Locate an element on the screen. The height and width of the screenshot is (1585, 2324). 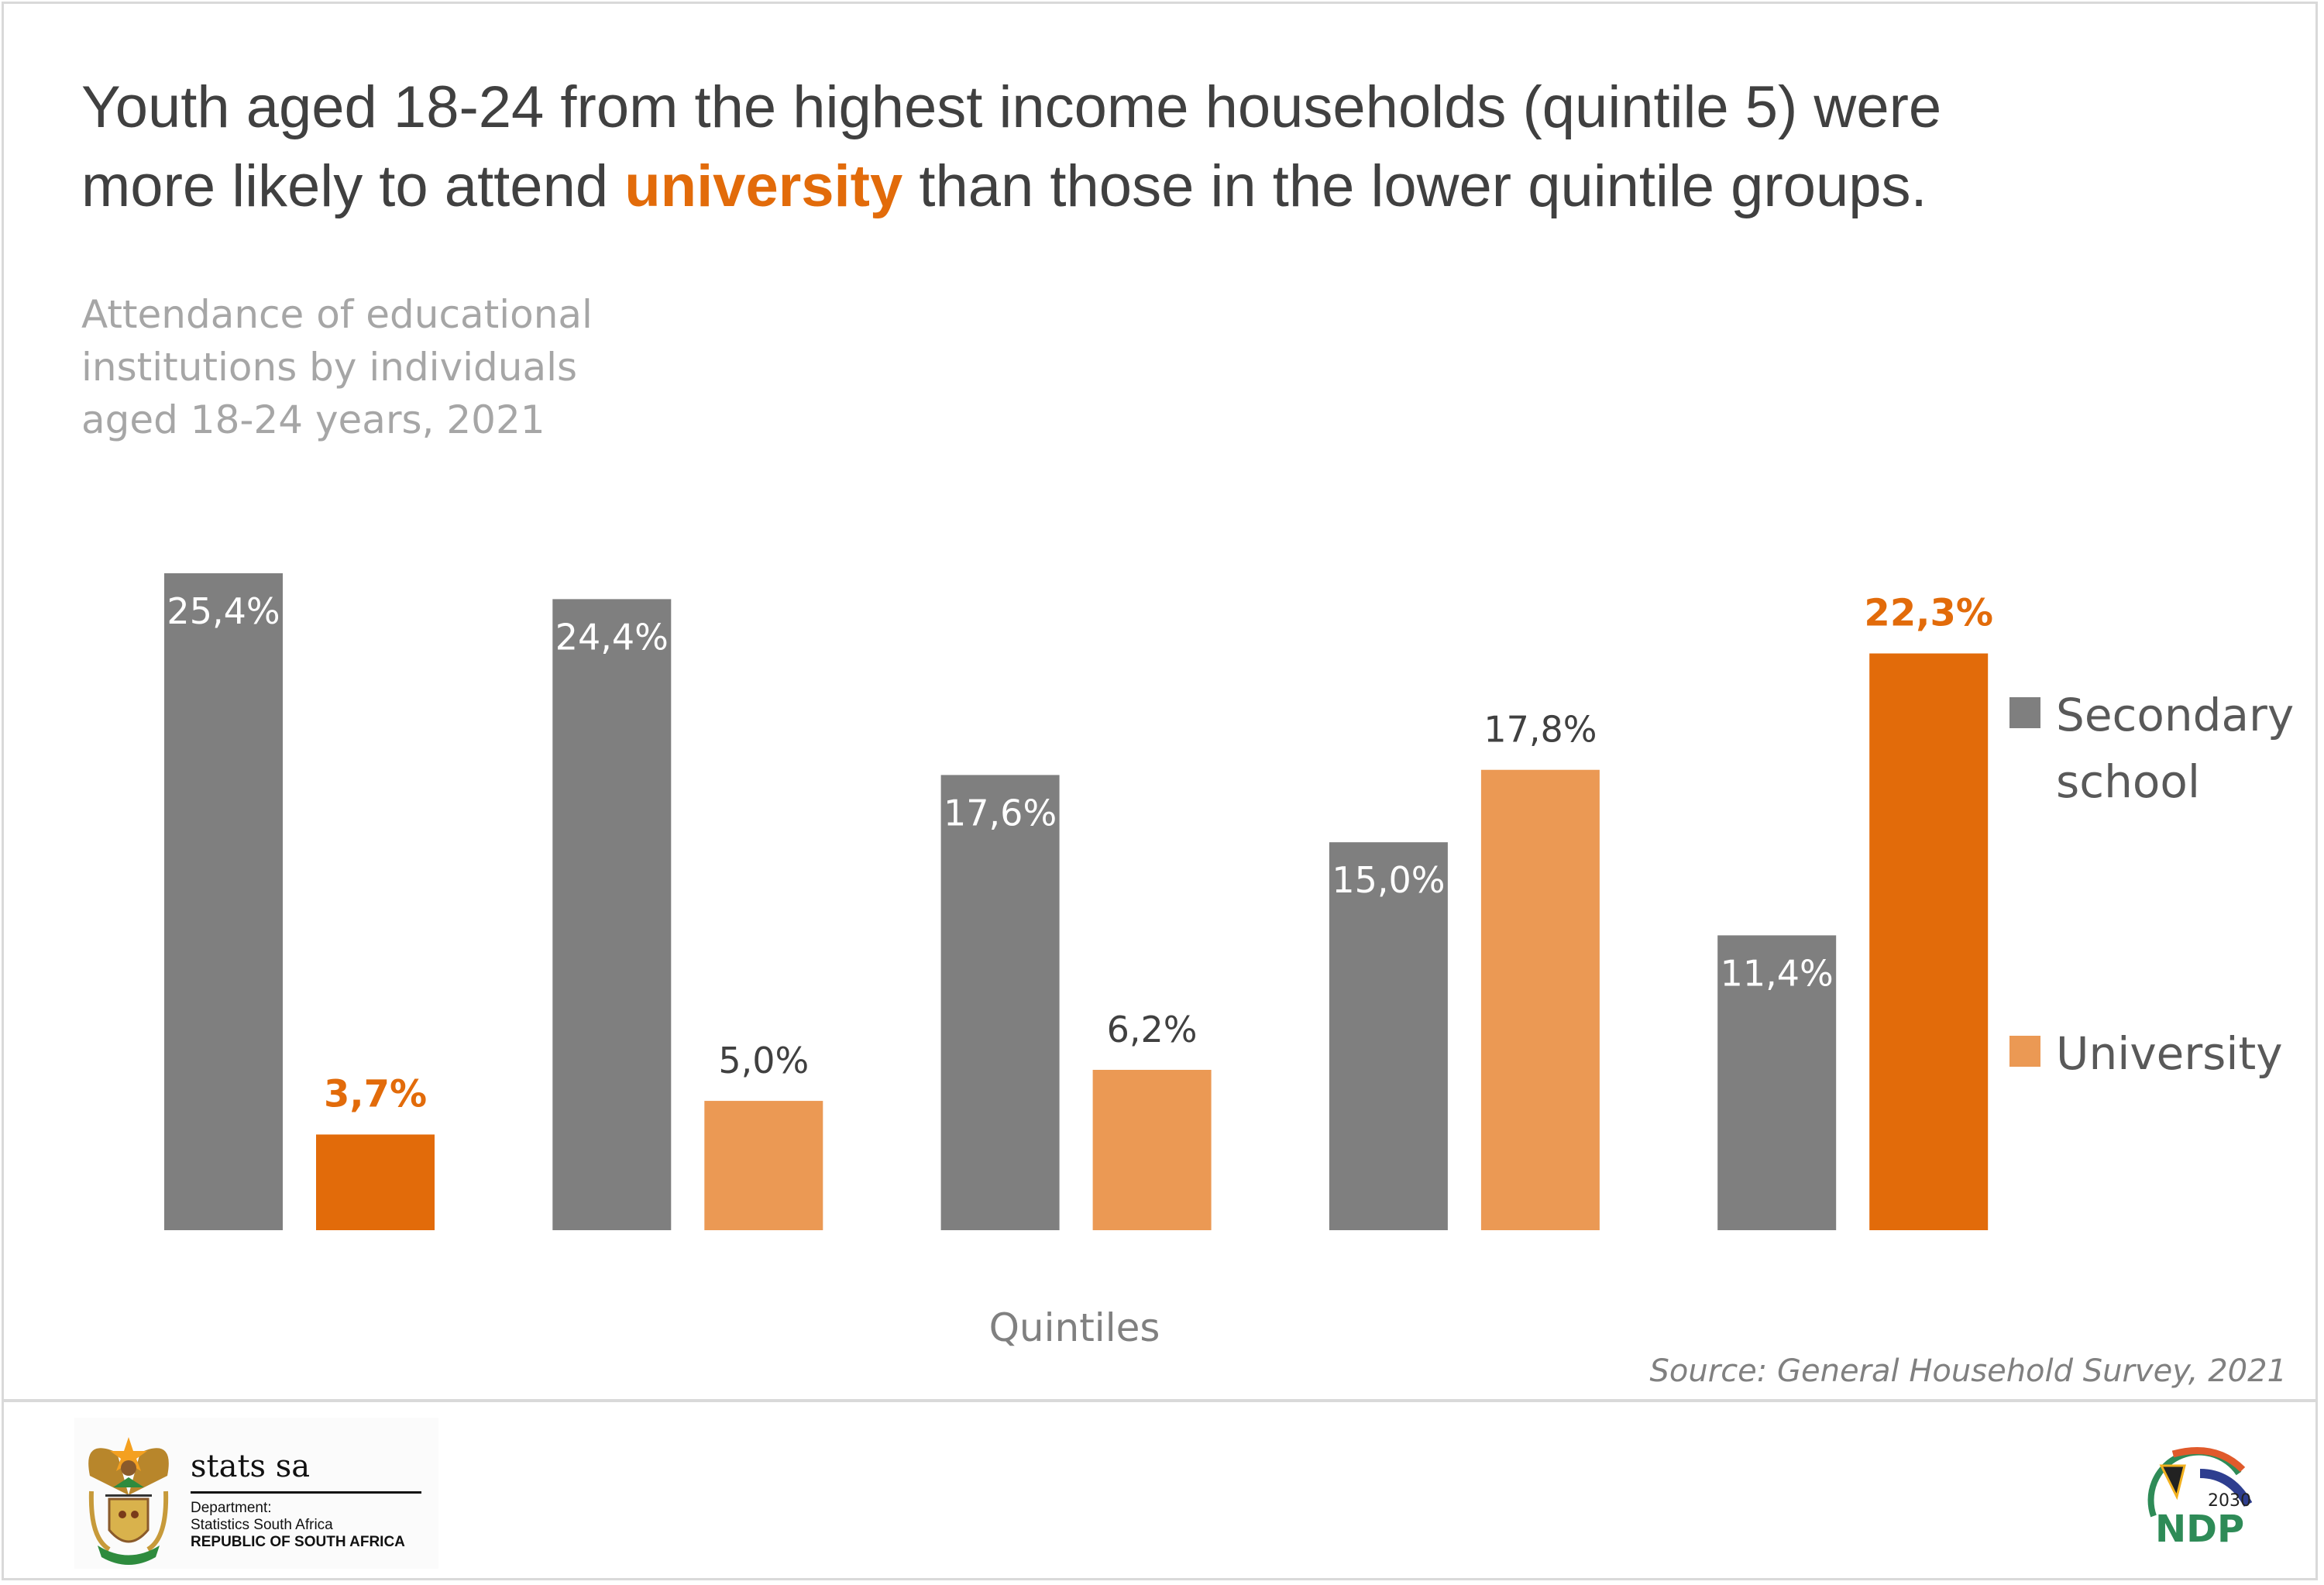
data-label-secondary: 11,4% is located at coordinates (1777, 973).